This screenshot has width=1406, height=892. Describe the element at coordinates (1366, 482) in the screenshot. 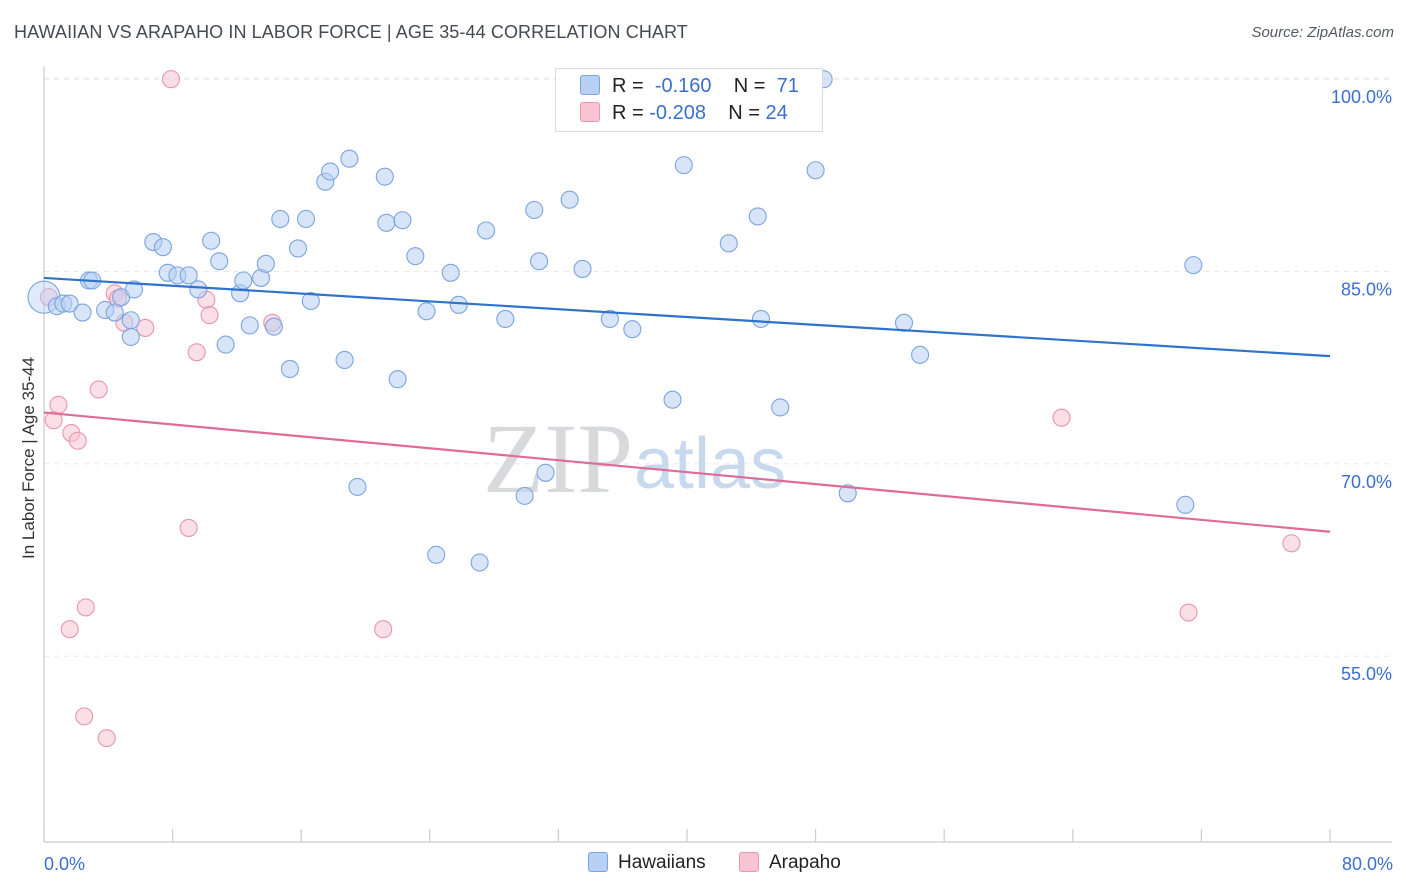

I see `y-tick-label: 70.0%` at that location.